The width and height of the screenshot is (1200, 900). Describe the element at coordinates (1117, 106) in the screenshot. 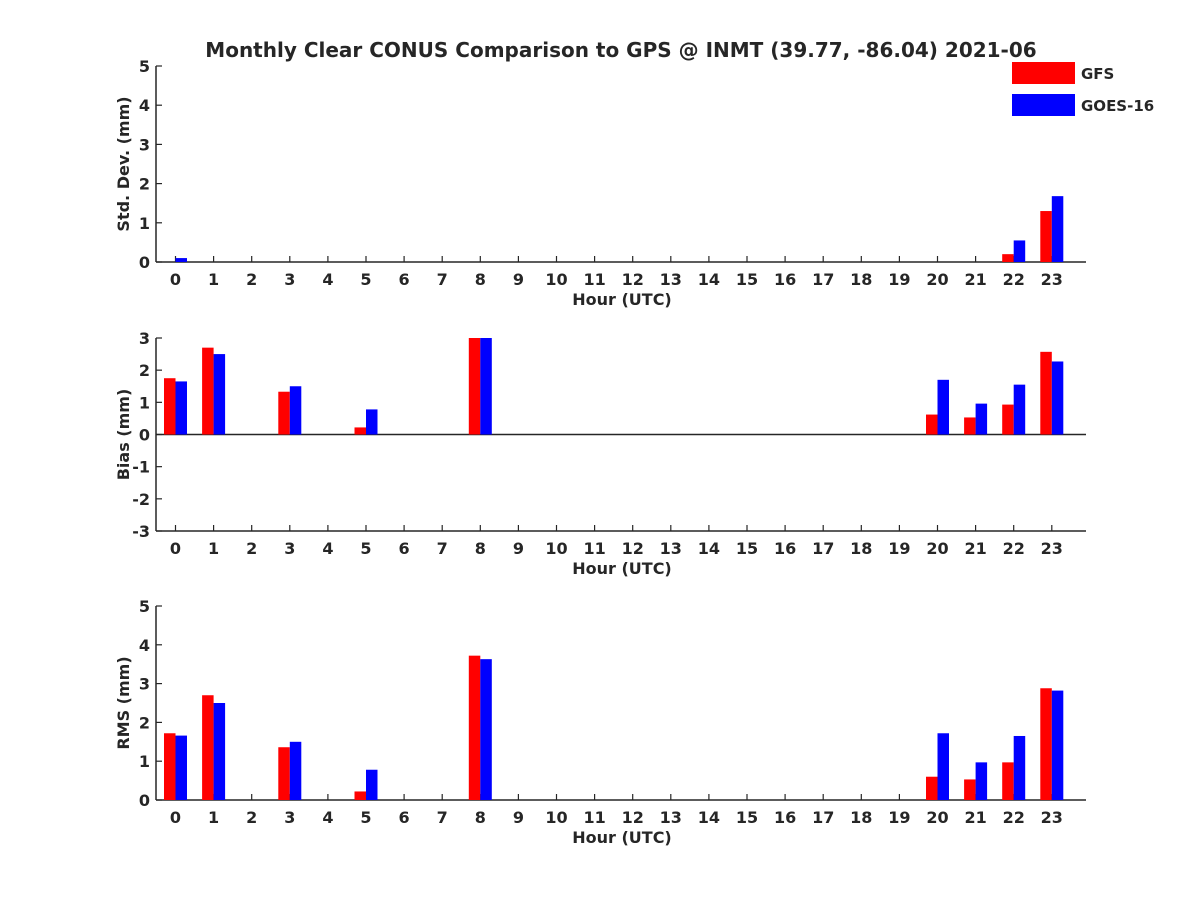

I see `legend-label: GOES-16` at that location.